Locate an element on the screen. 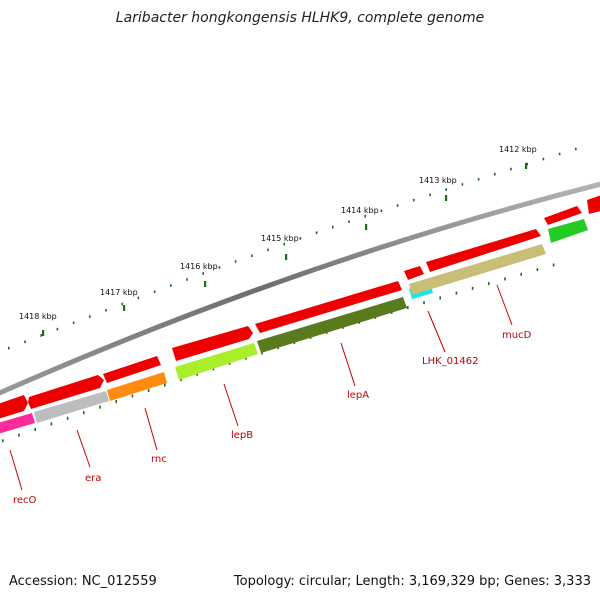 The width and height of the screenshot is (600, 600). gene-label-lepB: lepB is located at coordinates (242, 435).